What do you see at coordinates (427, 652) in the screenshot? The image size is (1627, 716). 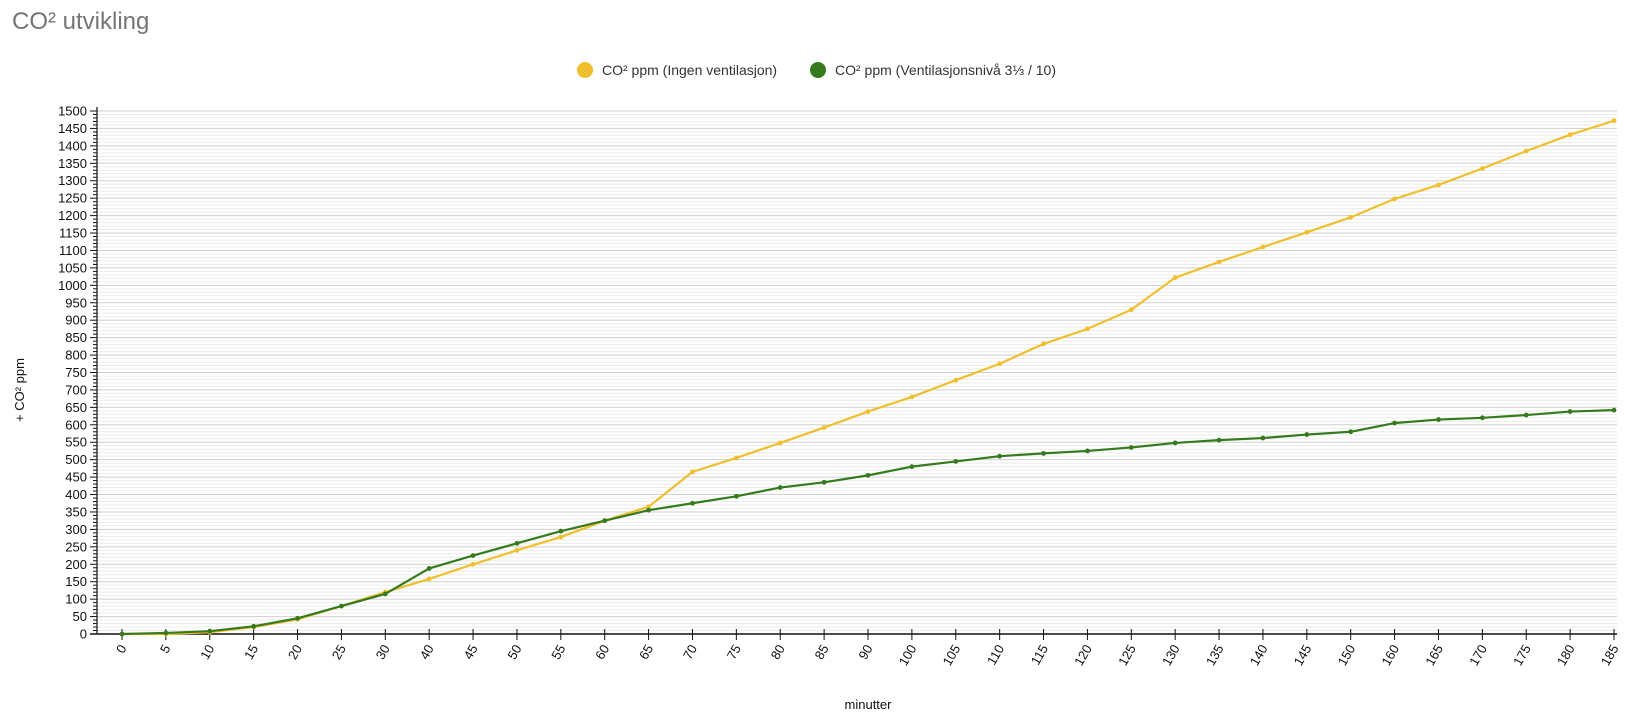 I see `x-tick-label: 40` at bounding box center [427, 652].